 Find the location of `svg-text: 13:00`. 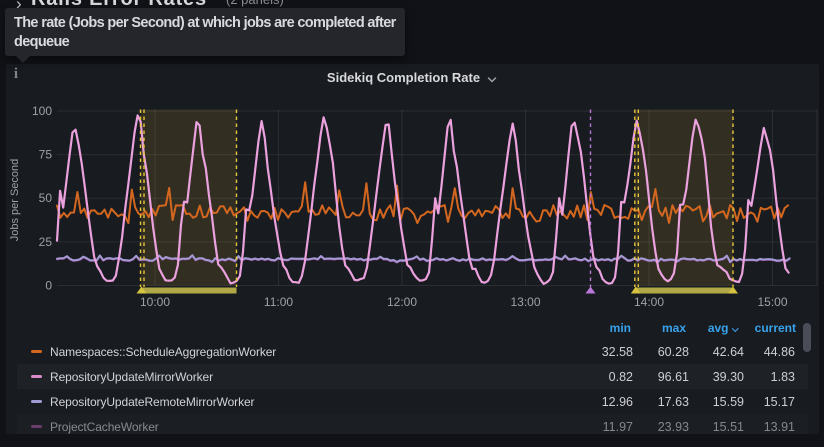

svg-text: 13:00 is located at coordinates (525, 302).